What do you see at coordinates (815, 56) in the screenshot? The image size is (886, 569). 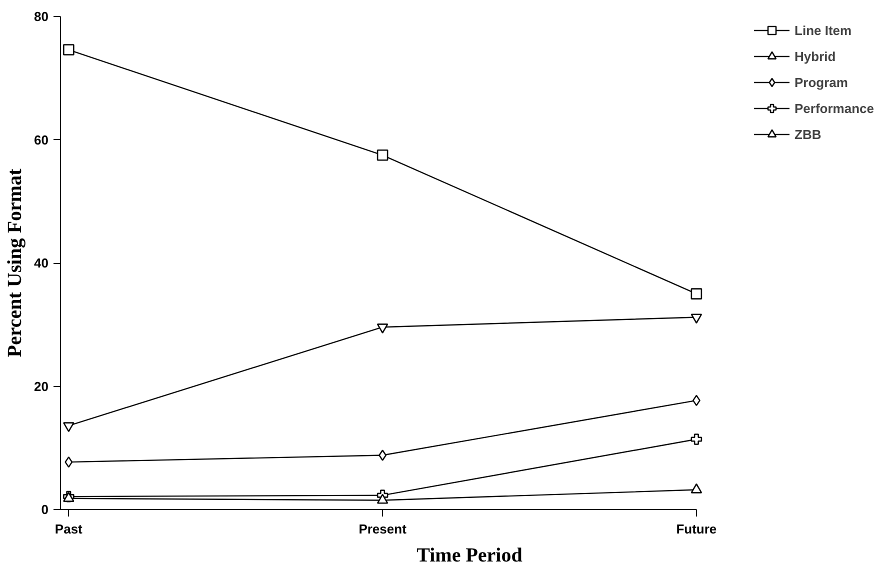 I see `legend-label: Hybrid` at bounding box center [815, 56].